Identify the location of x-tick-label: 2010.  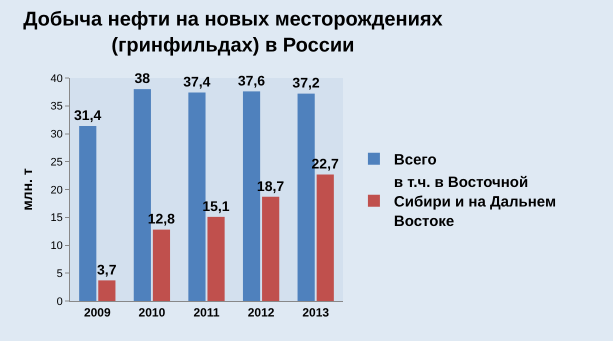
(152, 312).